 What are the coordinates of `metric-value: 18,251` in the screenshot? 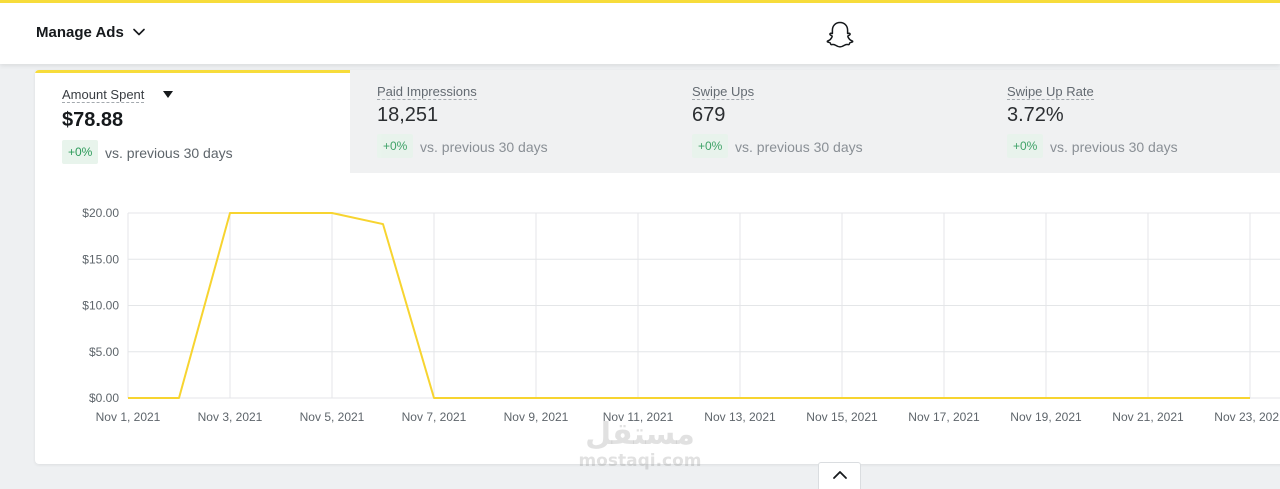 It's located at (408, 115).